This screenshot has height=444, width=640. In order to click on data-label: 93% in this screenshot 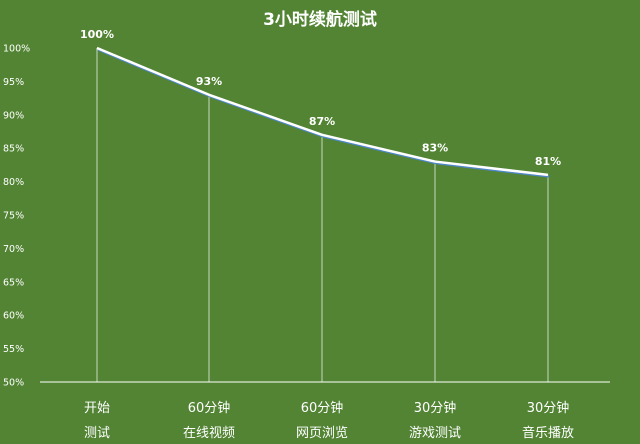, I will do `click(209, 81)`.